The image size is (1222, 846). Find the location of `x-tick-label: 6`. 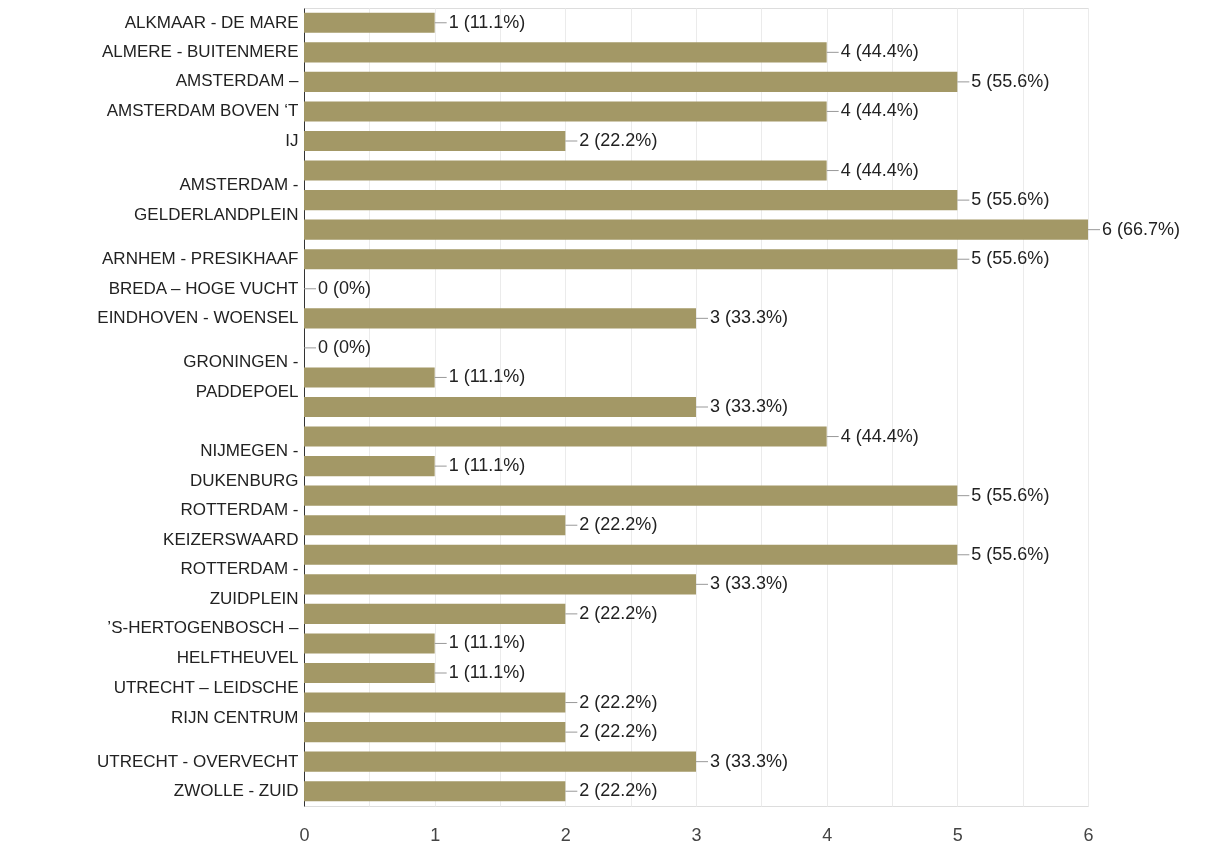

x-tick-label: 6 is located at coordinates (1088, 834).